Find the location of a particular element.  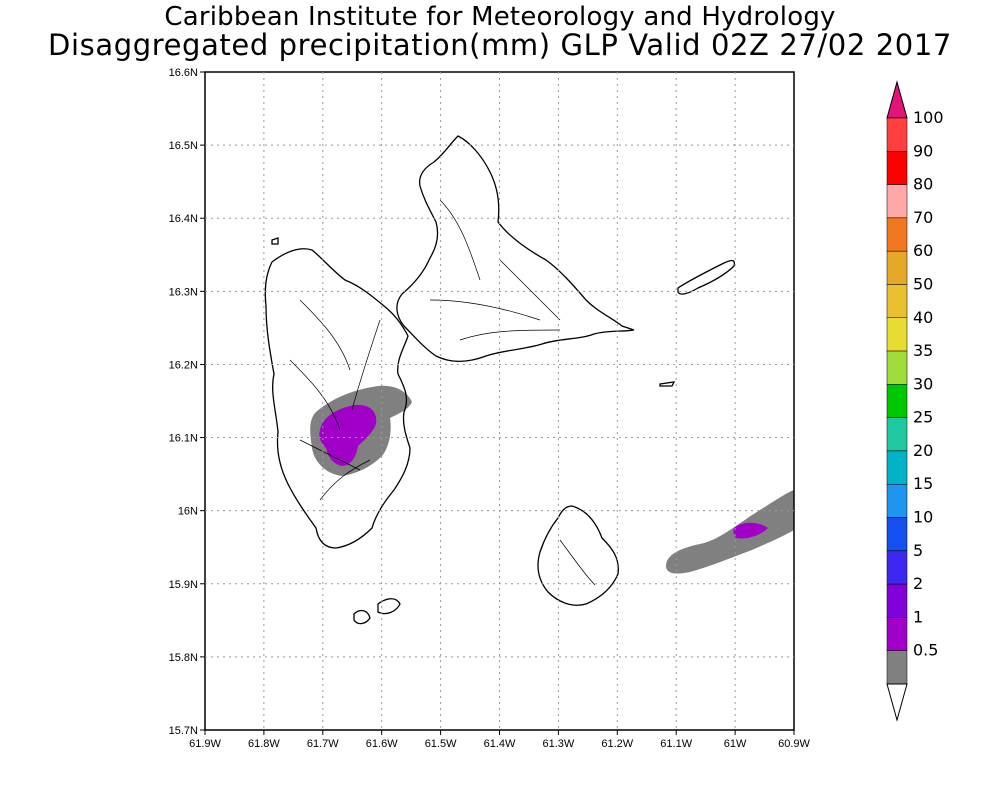

y-tick-label: 16.4N is located at coordinates (183, 219).